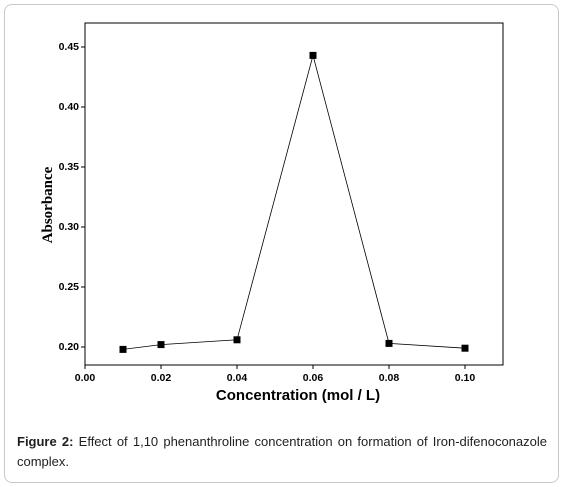  What do you see at coordinates (69, 347) in the screenshot?
I see `y-tick-label: 0.20` at bounding box center [69, 347].